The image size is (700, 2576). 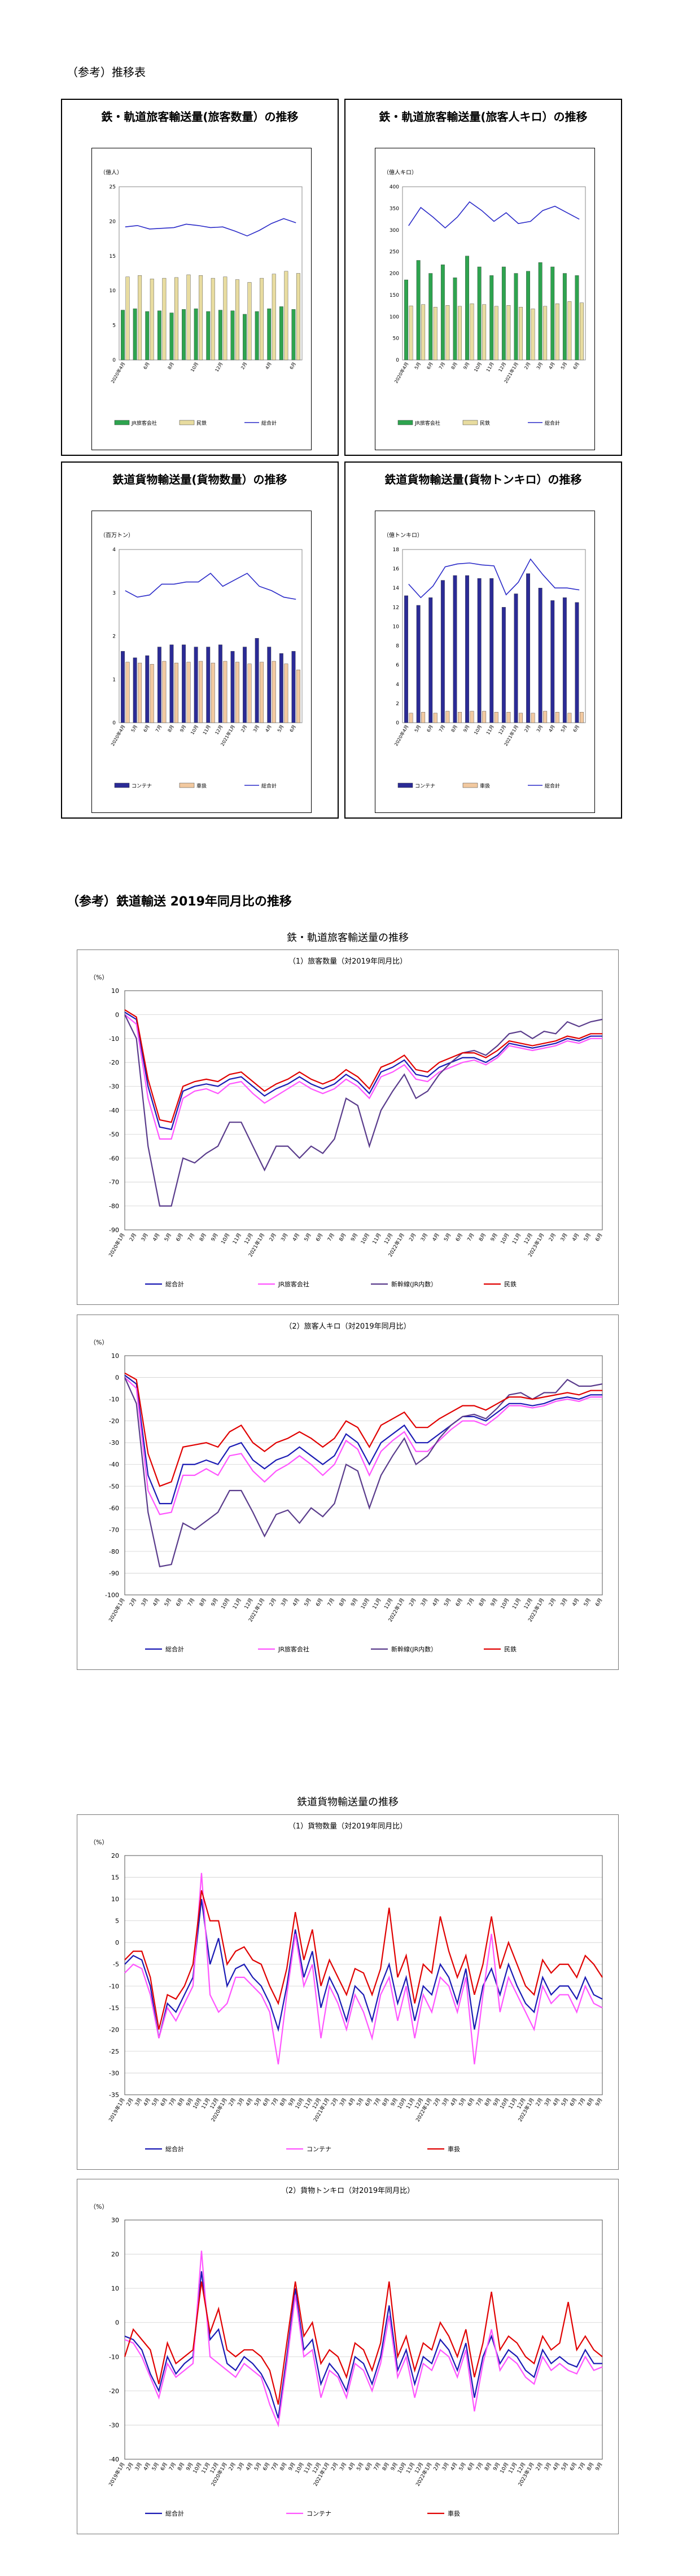 I want to click on y-tick-label: 350, so click(x=395, y=209).